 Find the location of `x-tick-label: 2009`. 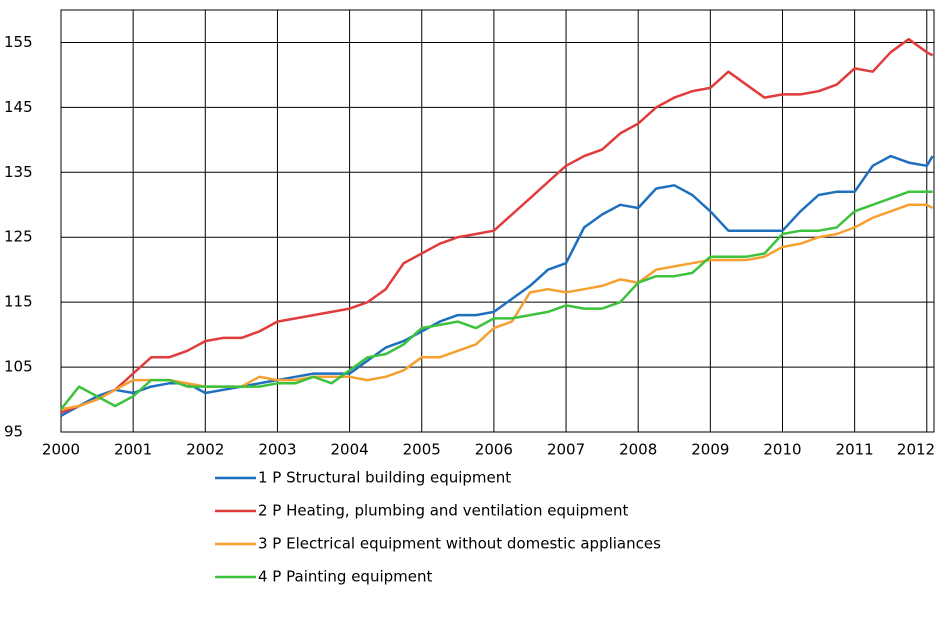

x-tick-label: 2009 is located at coordinates (710, 450).